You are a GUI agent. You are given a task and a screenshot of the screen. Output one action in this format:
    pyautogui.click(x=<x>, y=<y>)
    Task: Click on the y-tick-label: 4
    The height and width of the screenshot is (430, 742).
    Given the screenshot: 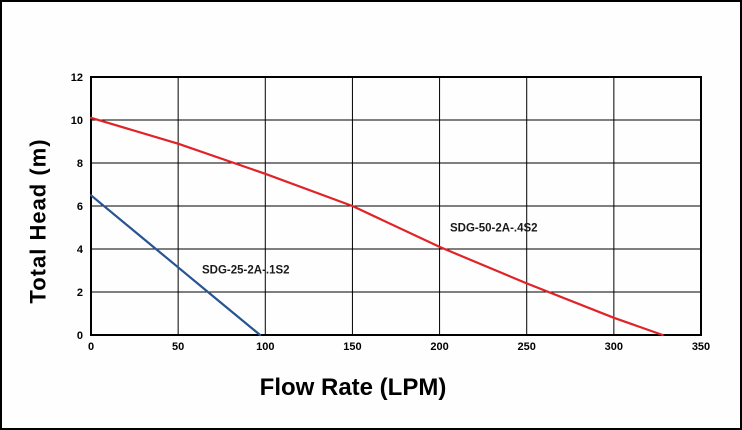 What is the action you would take?
    pyautogui.click(x=80, y=250)
    